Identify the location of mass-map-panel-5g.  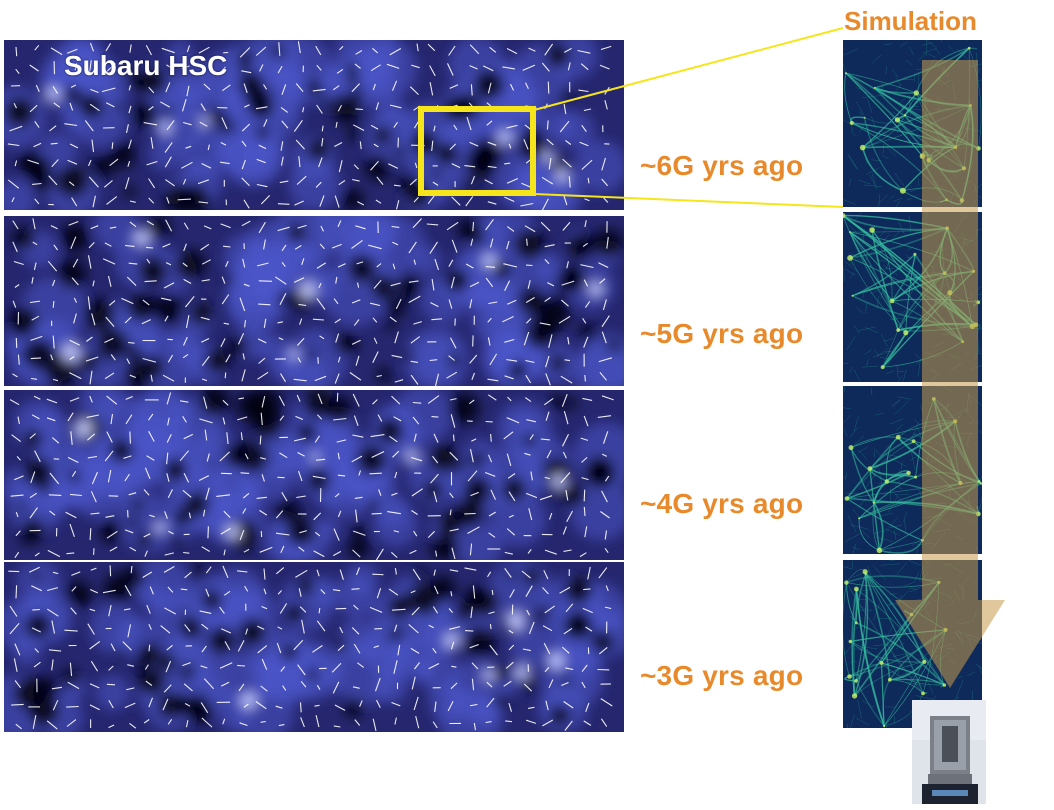
(314, 301).